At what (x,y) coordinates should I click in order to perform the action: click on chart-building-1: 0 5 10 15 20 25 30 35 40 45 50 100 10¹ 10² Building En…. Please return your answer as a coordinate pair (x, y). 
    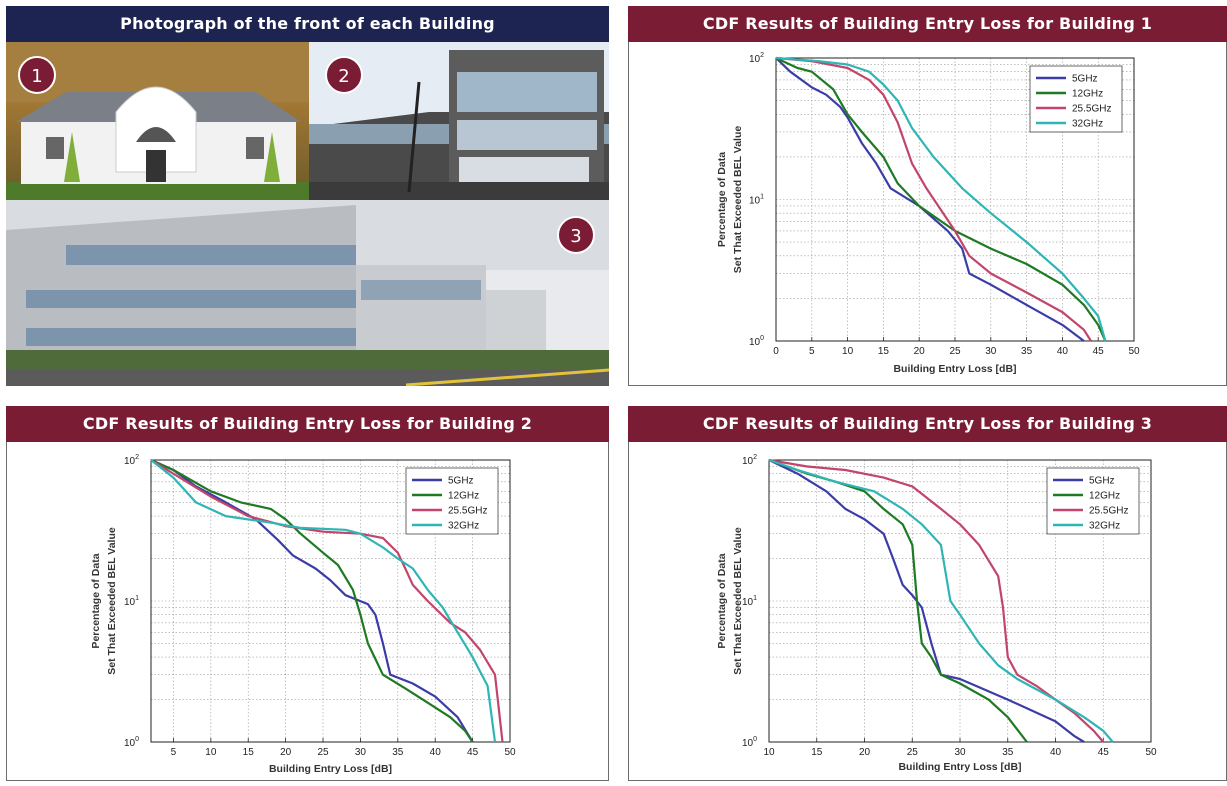
    Looking at the image, I should click on (928, 213).